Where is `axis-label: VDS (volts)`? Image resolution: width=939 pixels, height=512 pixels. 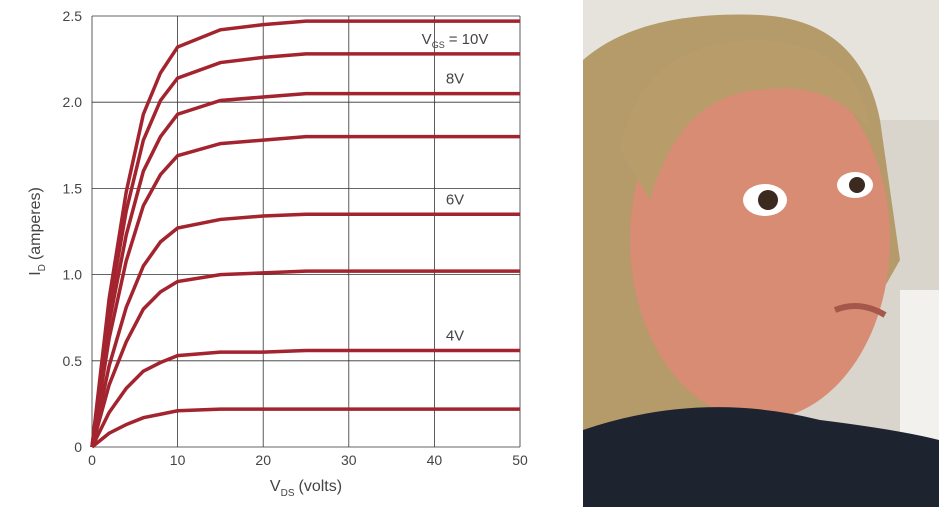 axis-label: VDS (volts) is located at coordinates (306, 488).